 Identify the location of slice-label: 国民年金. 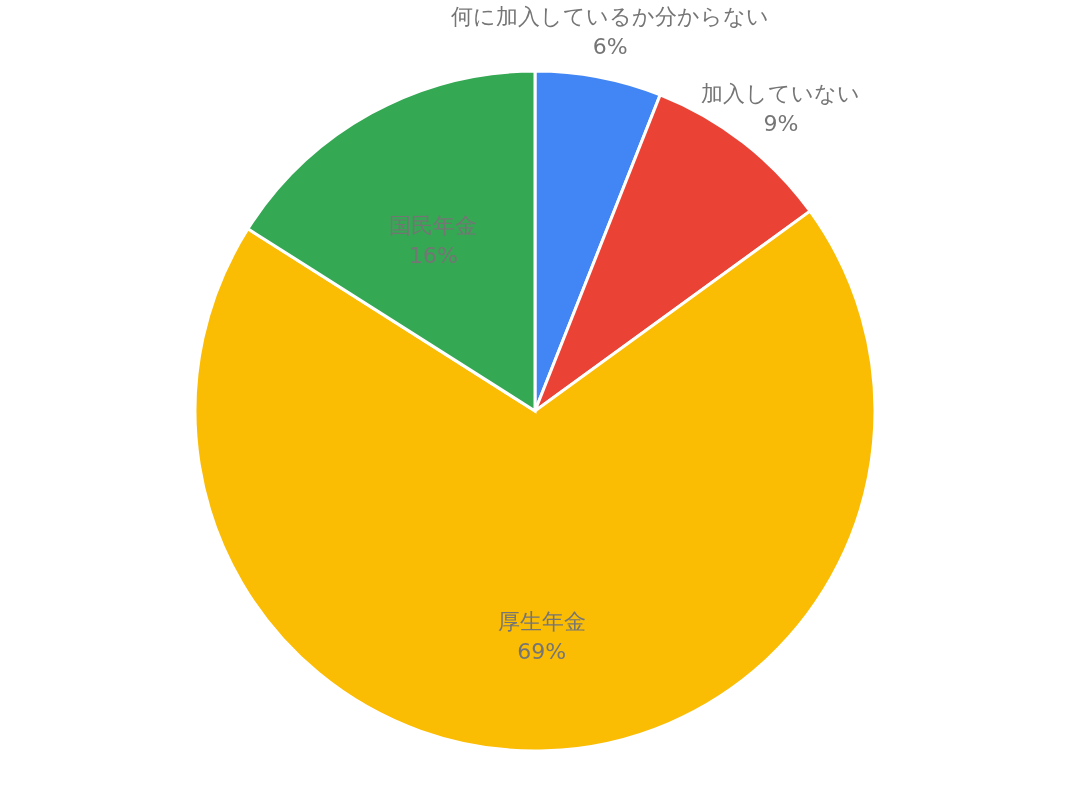
(433, 226).